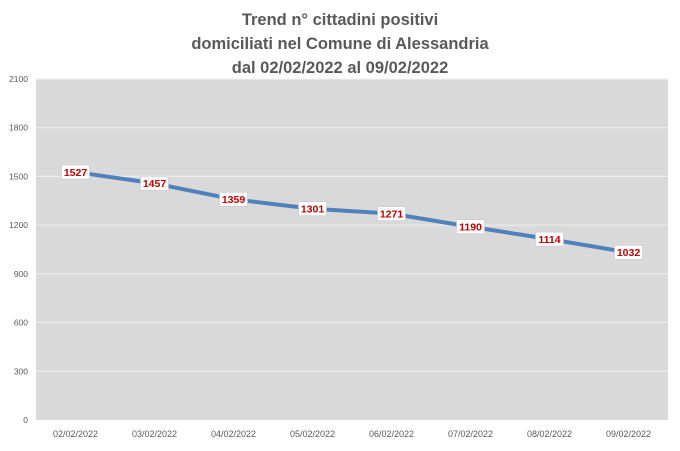  Describe the element at coordinates (21, 371) in the screenshot. I see `y-tick-label: 300` at that location.